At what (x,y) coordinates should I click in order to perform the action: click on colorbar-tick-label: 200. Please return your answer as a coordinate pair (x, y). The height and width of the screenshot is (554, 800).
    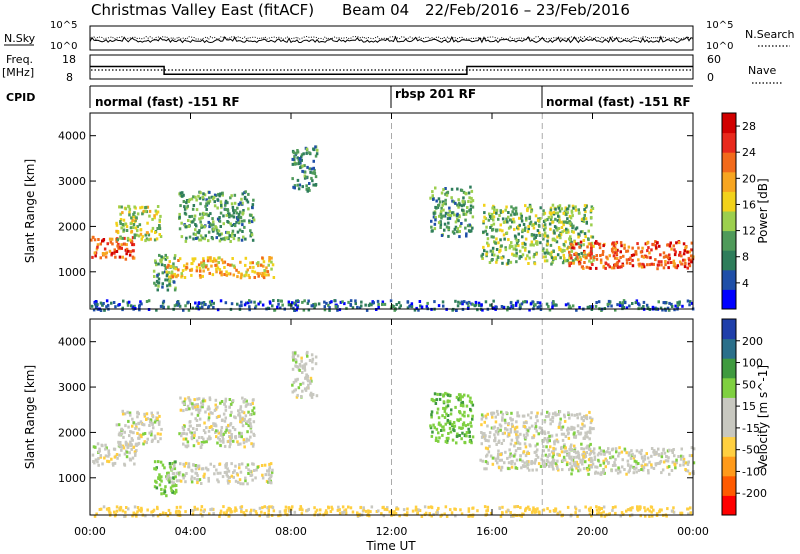
    Looking at the image, I should click on (752, 341).